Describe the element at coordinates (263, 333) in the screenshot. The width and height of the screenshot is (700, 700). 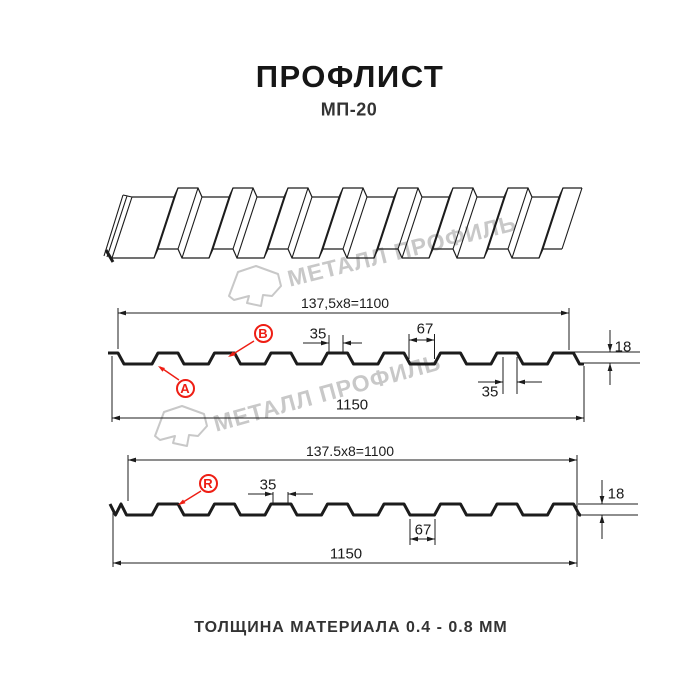
I see `marker-side-b: B` at that location.